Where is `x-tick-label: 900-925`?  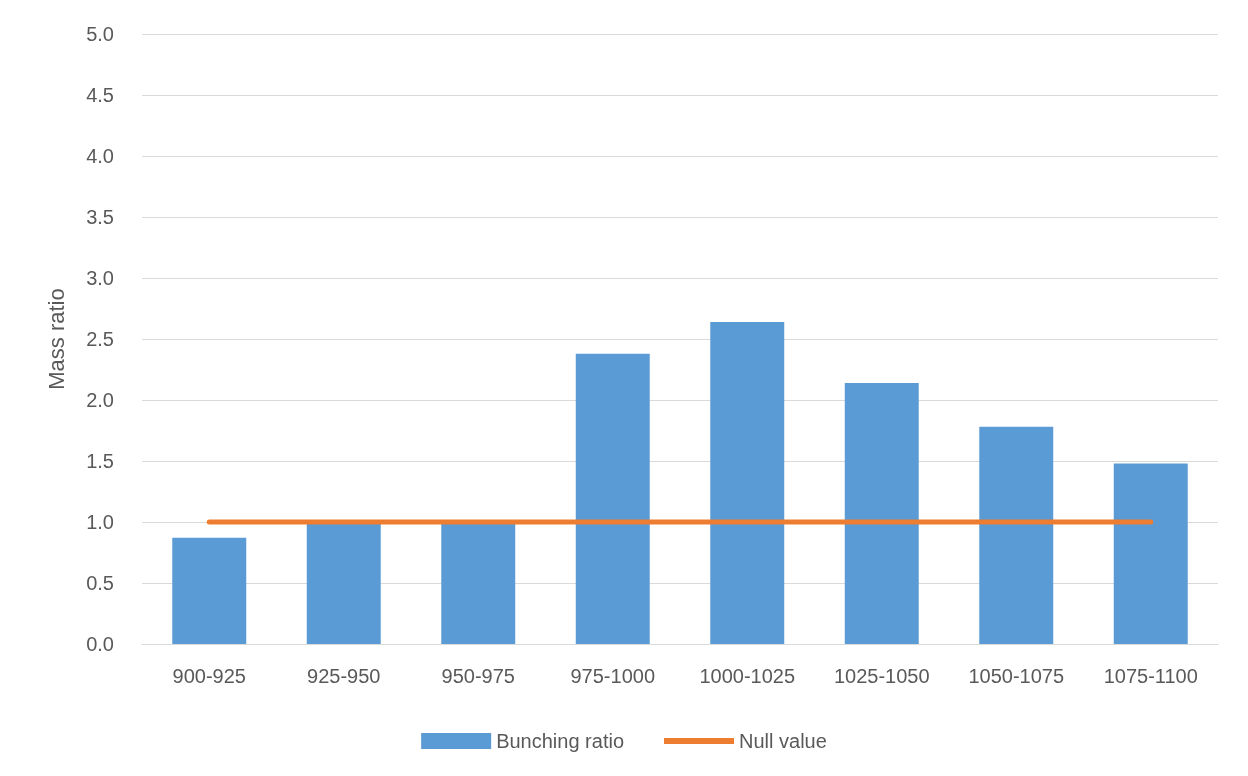
x-tick-label: 900-925 is located at coordinates (209, 676).